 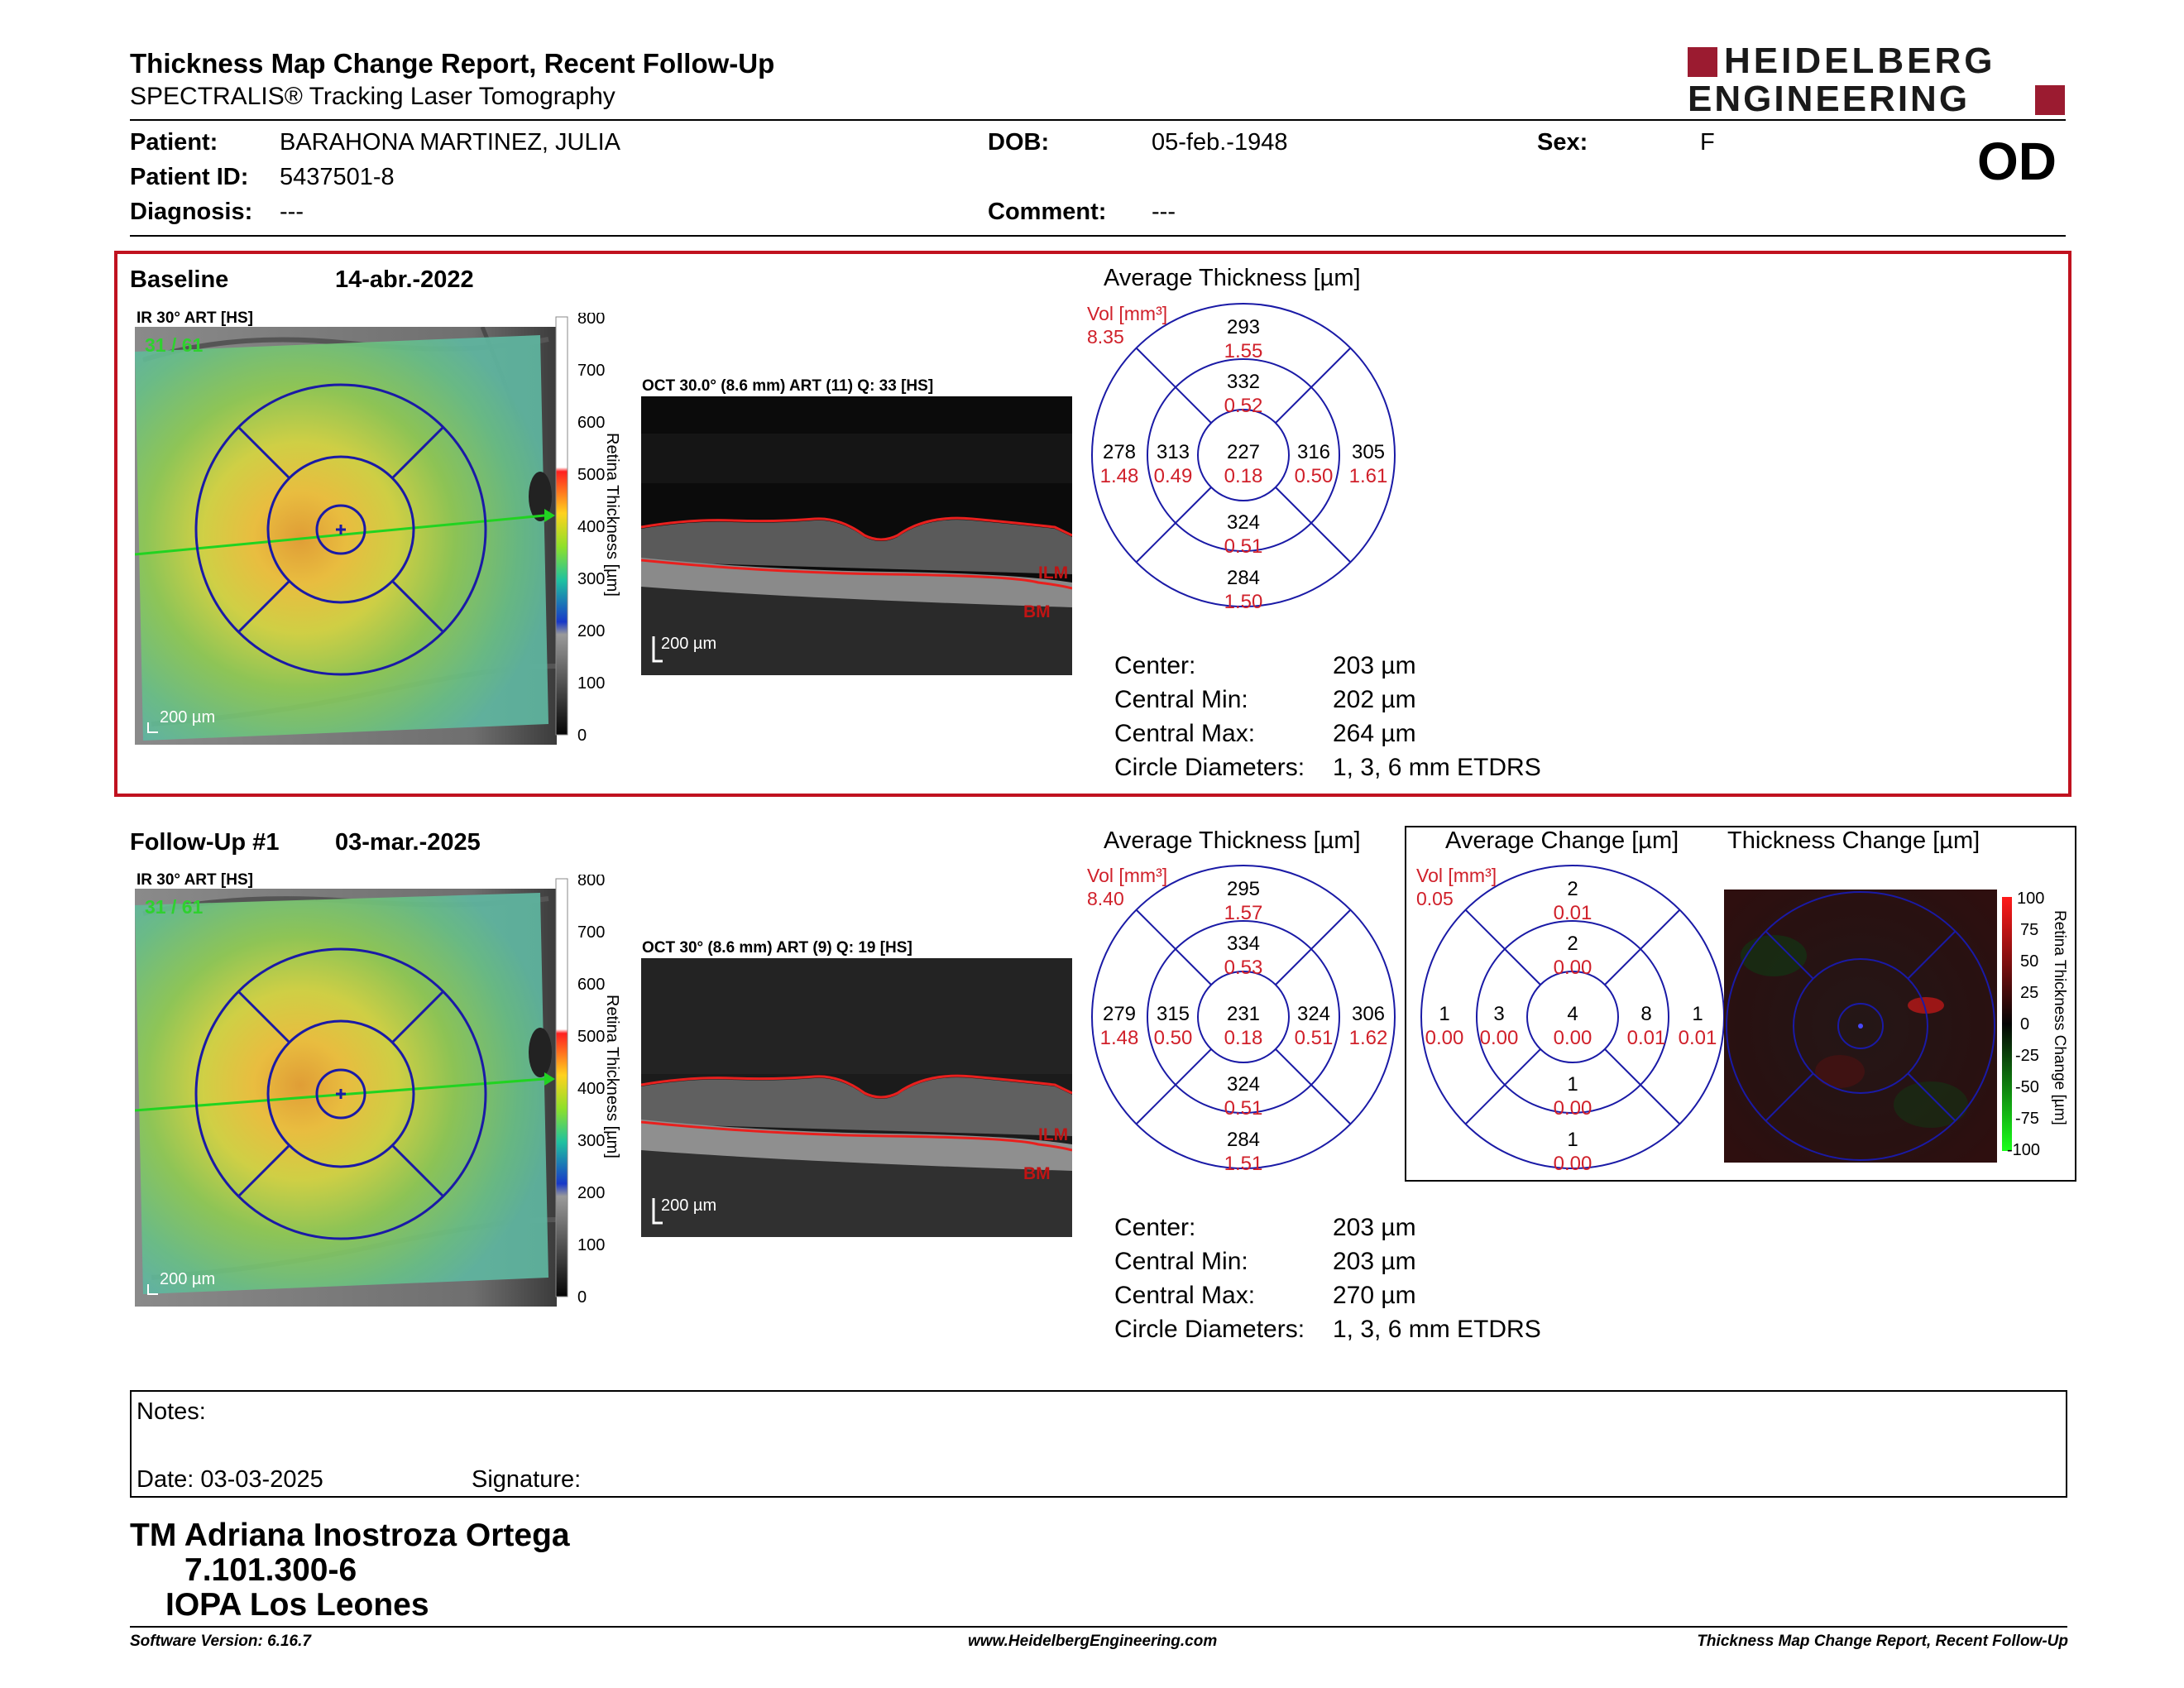 I want to click on patient-label: Patient:, so click(x=174, y=142).